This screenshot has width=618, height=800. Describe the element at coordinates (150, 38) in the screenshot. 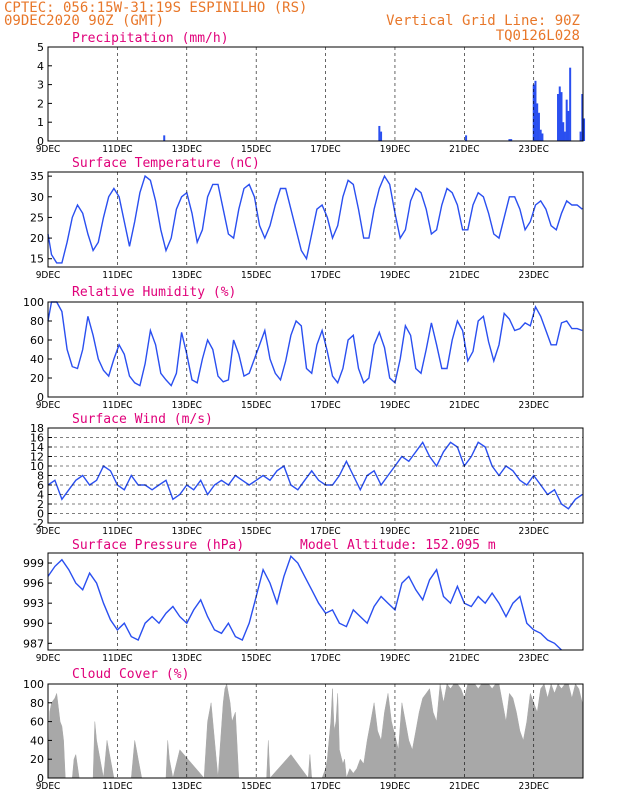

I see `panel-title: Precipitation (mm/h)` at that location.